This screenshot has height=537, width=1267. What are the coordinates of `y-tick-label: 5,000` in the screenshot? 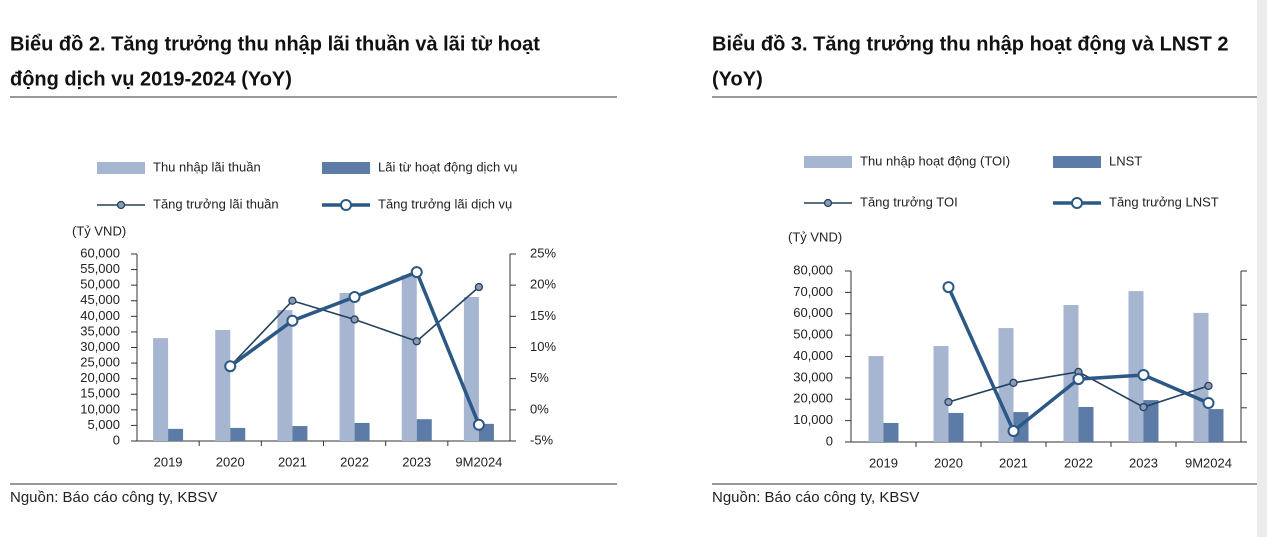 It's located at (103, 424).